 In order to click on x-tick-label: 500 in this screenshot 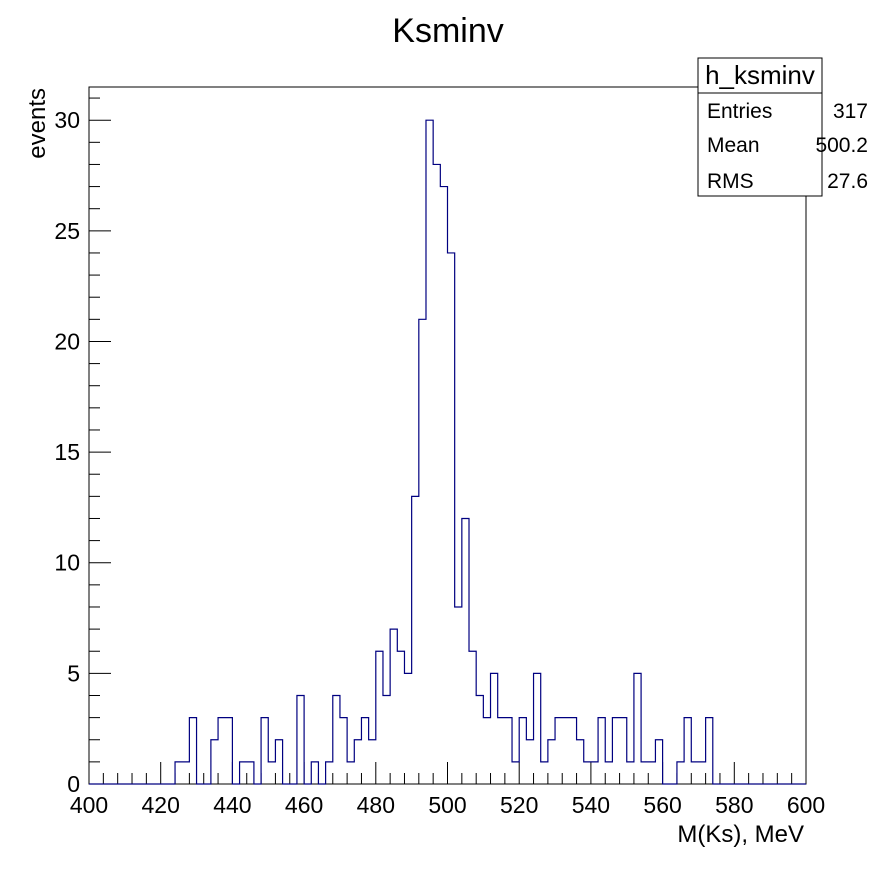, I will do `click(447, 805)`.